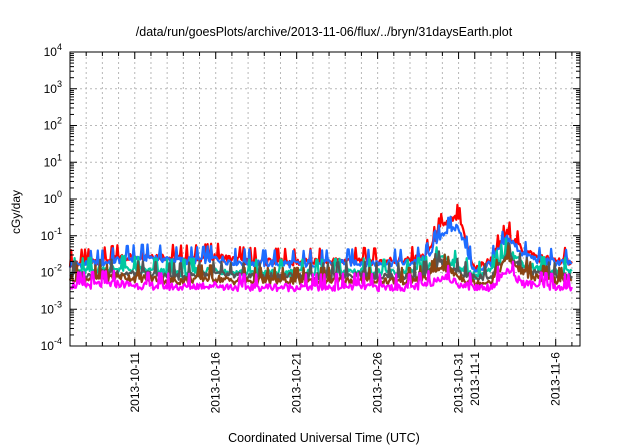 This screenshot has height=448, width=640. What do you see at coordinates (59, 194) in the screenshot?
I see `y-tick-exponent: 0` at bounding box center [59, 194].